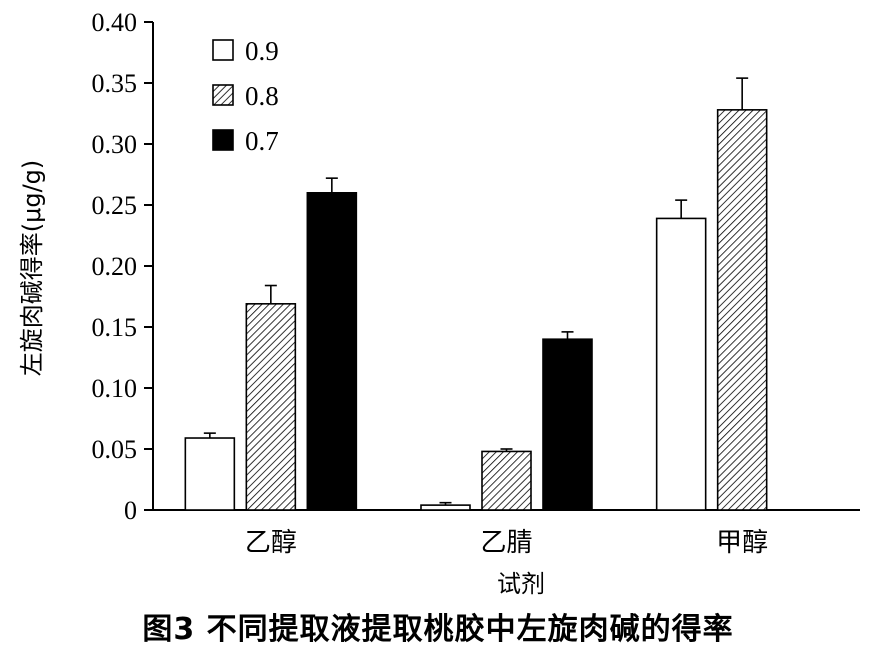  What do you see at coordinates (445, 507) in the screenshot?
I see `bar-0.9-乙腈` at bounding box center [445, 507].